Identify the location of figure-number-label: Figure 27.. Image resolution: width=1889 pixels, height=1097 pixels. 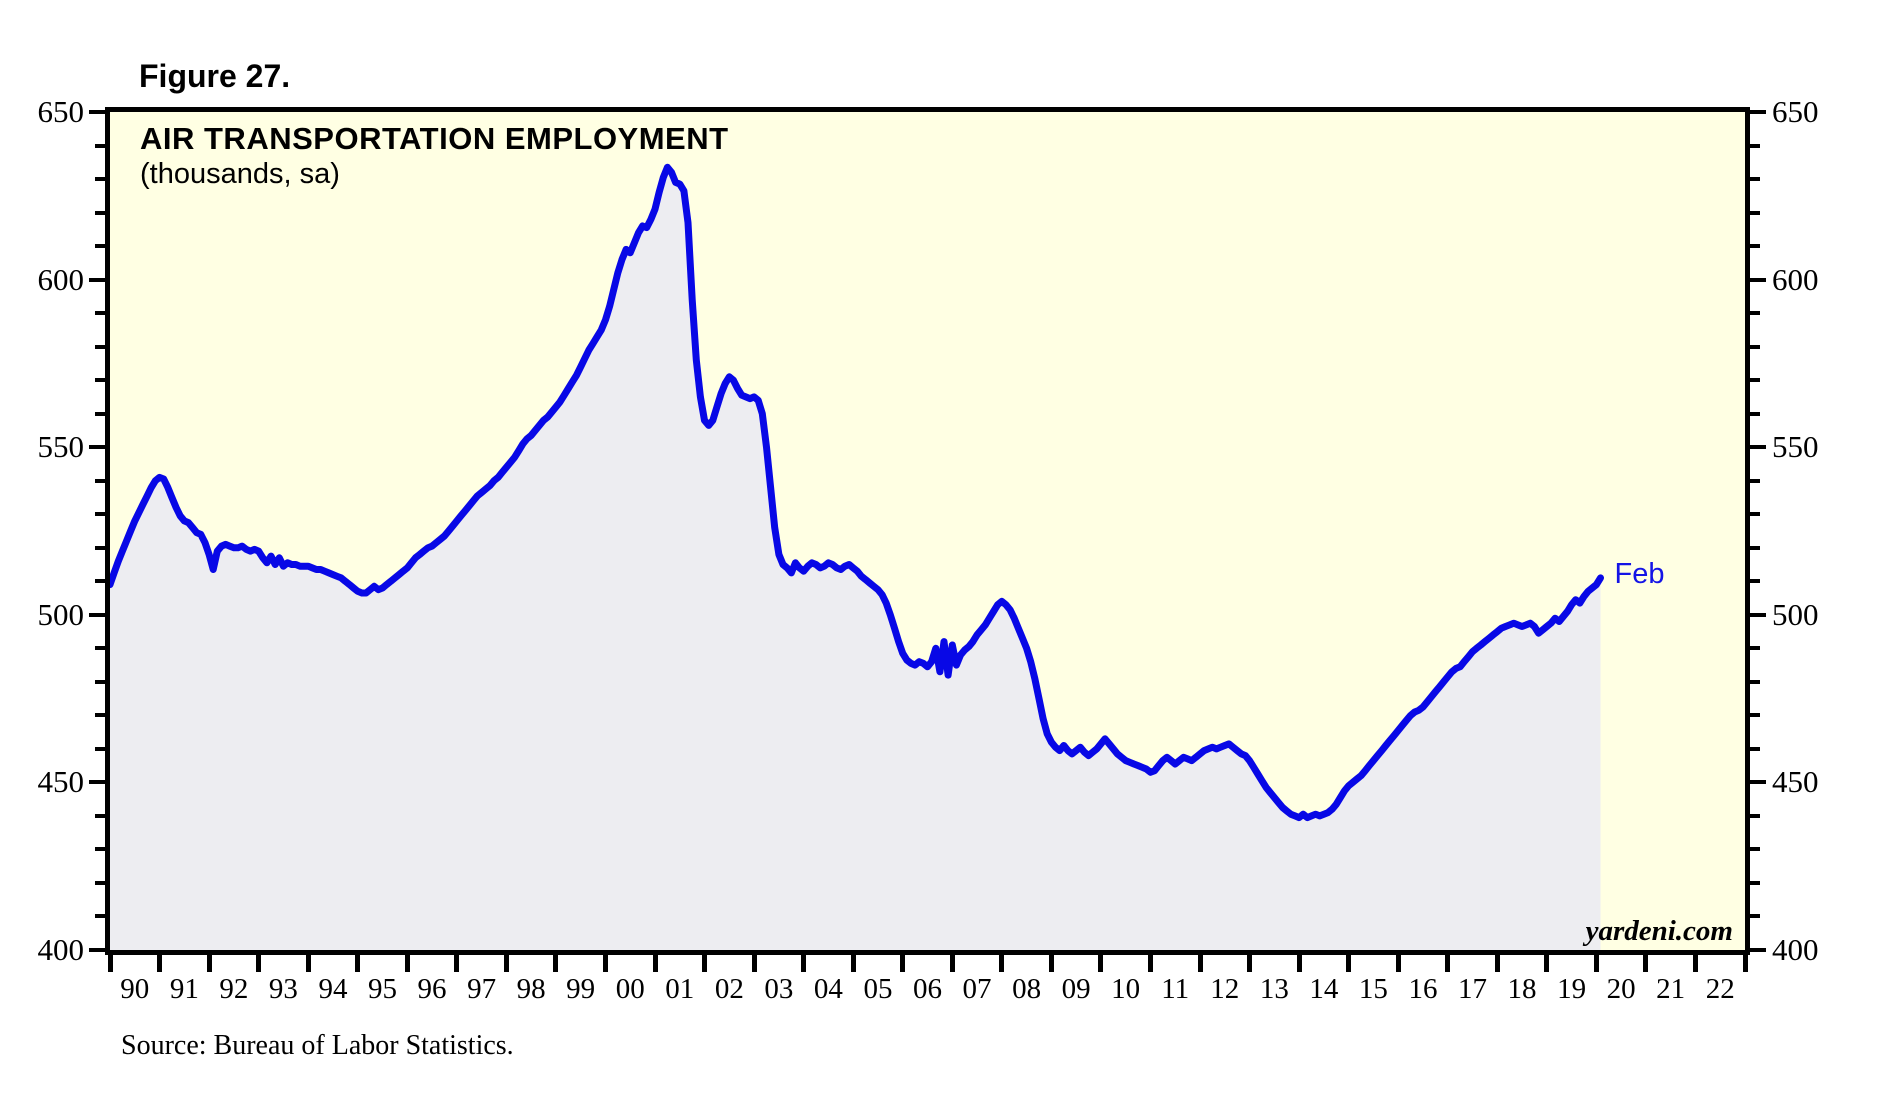
(215, 76).